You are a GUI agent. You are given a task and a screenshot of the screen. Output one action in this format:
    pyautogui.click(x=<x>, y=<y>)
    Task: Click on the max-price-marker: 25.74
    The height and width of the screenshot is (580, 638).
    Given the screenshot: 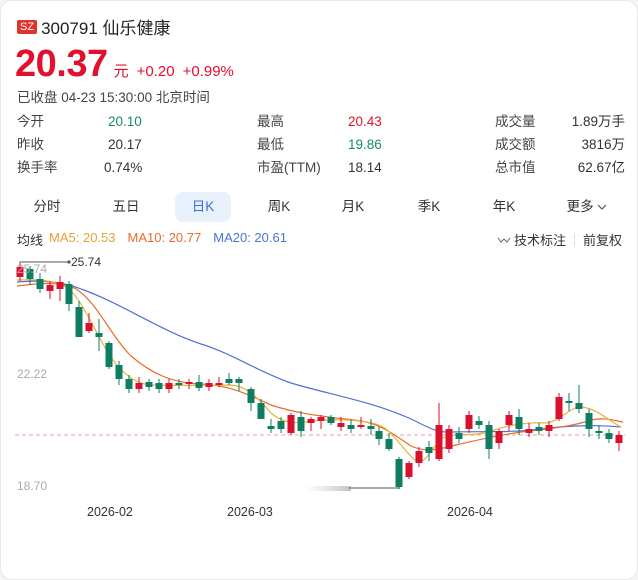 What is the action you would take?
    pyautogui.click(x=86, y=262)
    